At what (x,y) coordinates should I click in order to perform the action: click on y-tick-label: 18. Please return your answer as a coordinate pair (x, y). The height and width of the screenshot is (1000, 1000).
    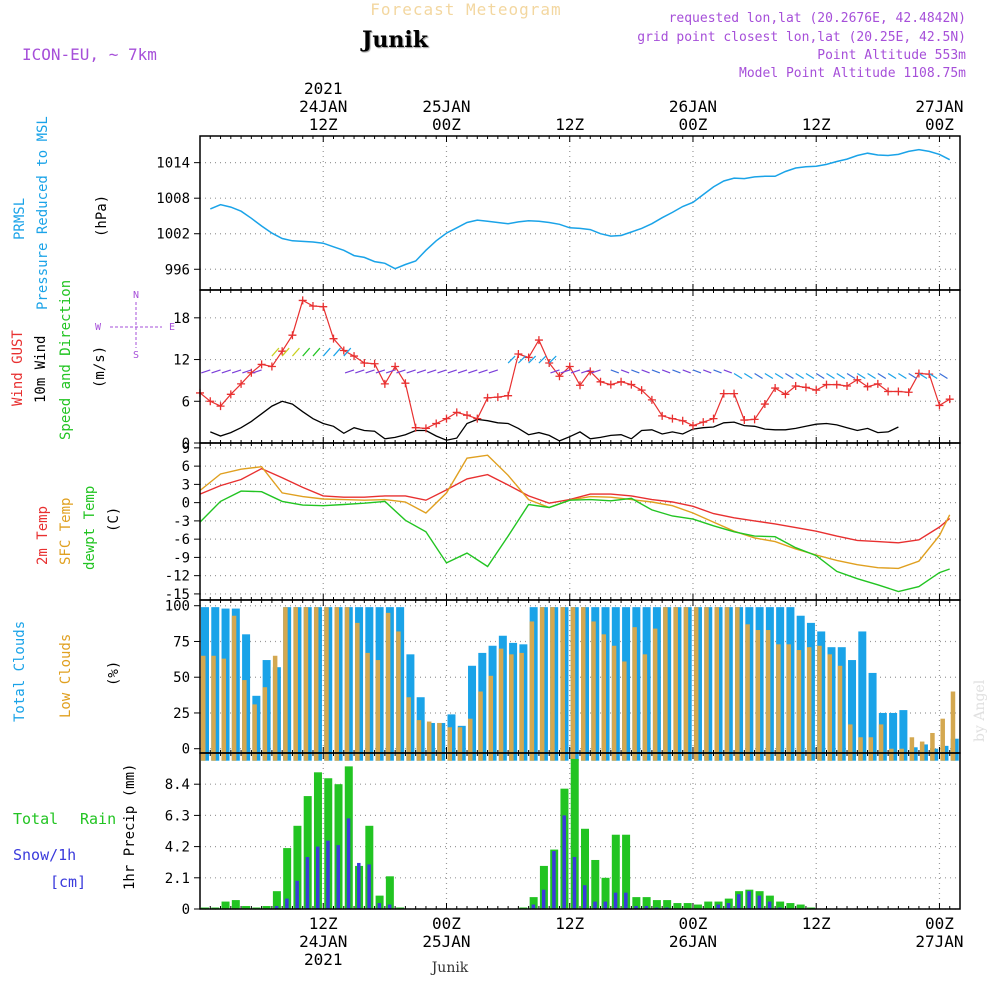
    Looking at the image, I should click on (181, 319).